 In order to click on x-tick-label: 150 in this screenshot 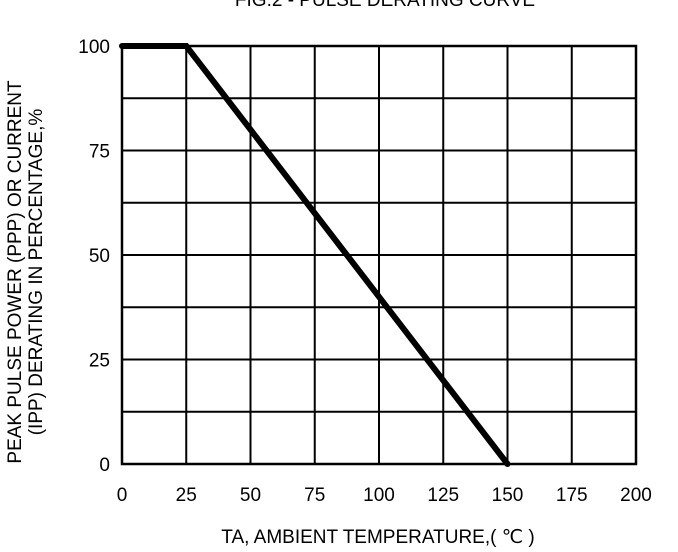, I will do `click(508, 495)`.